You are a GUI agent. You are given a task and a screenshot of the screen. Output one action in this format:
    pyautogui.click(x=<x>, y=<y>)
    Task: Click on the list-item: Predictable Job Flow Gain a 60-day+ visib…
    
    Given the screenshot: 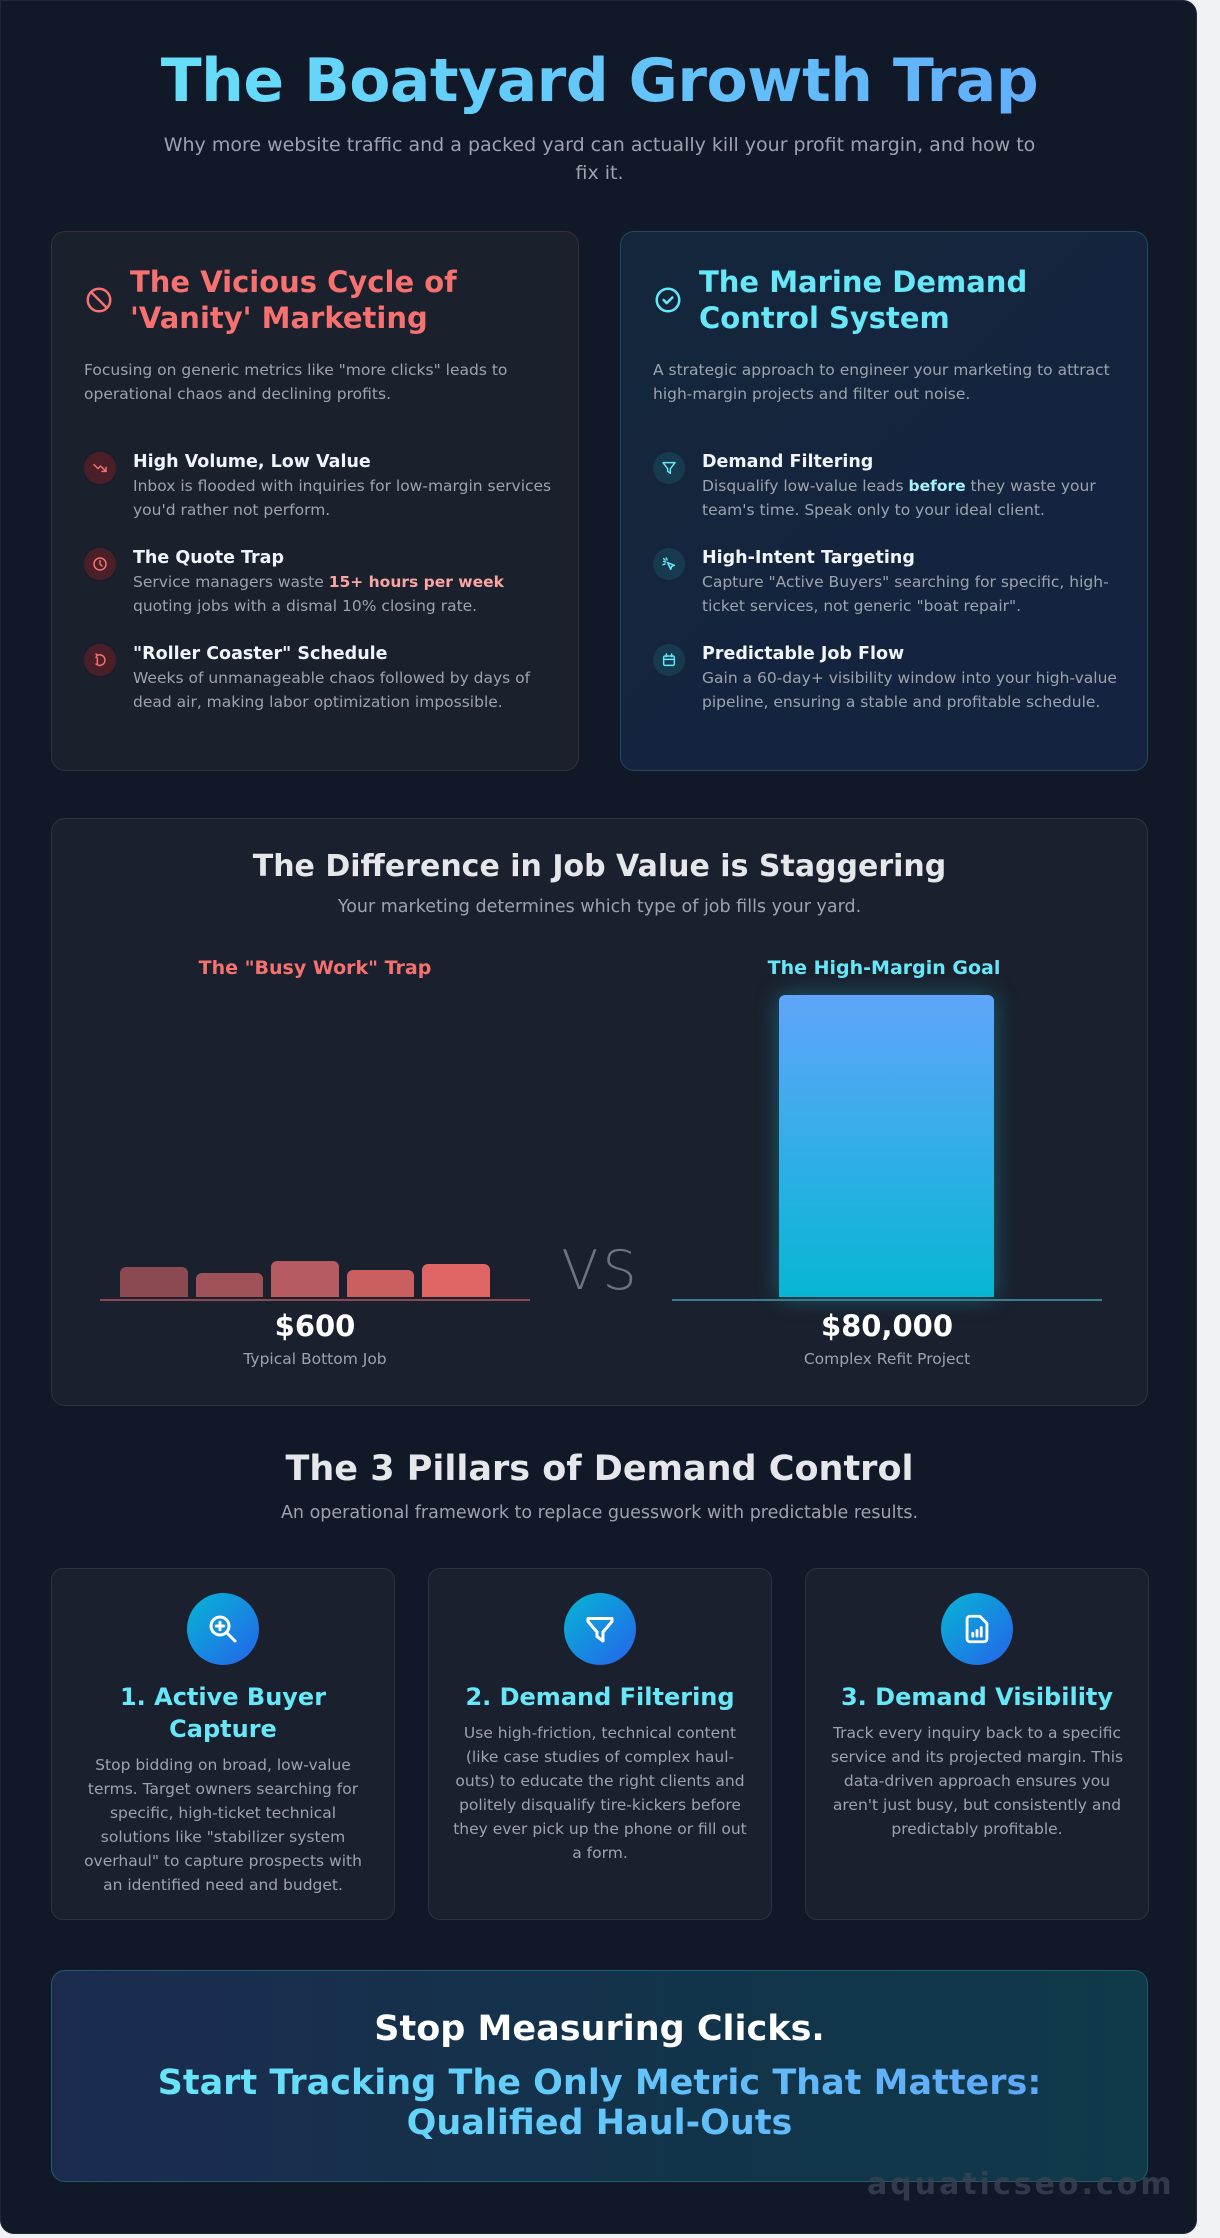 What is the action you would take?
    pyautogui.click(x=888, y=678)
    